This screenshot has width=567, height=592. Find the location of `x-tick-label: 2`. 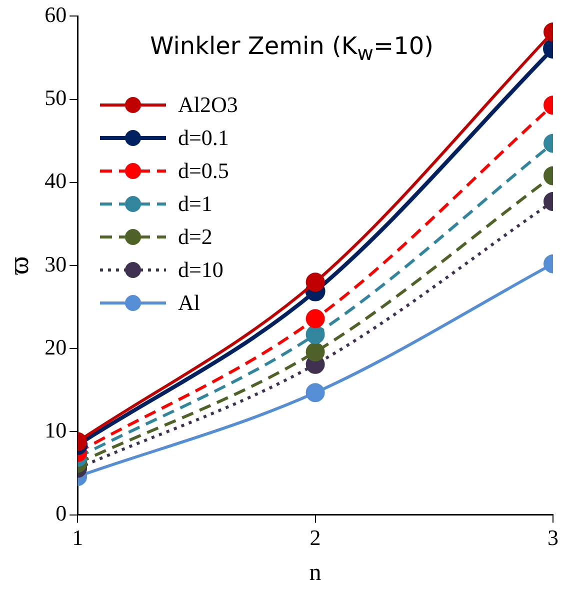

x-tick-label: 2 is located at coordinates (315, 537).